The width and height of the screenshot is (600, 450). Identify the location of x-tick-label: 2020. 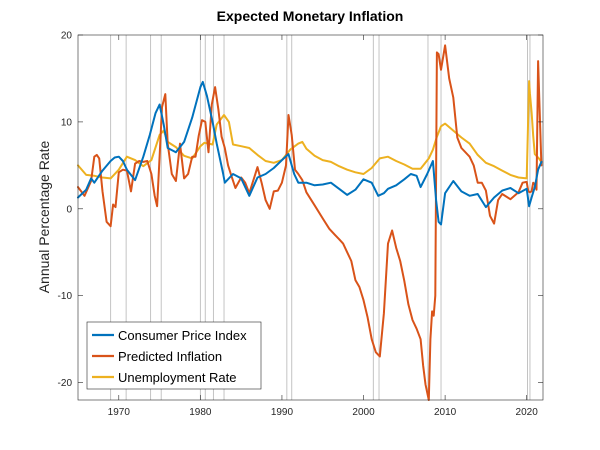
(527, 412).